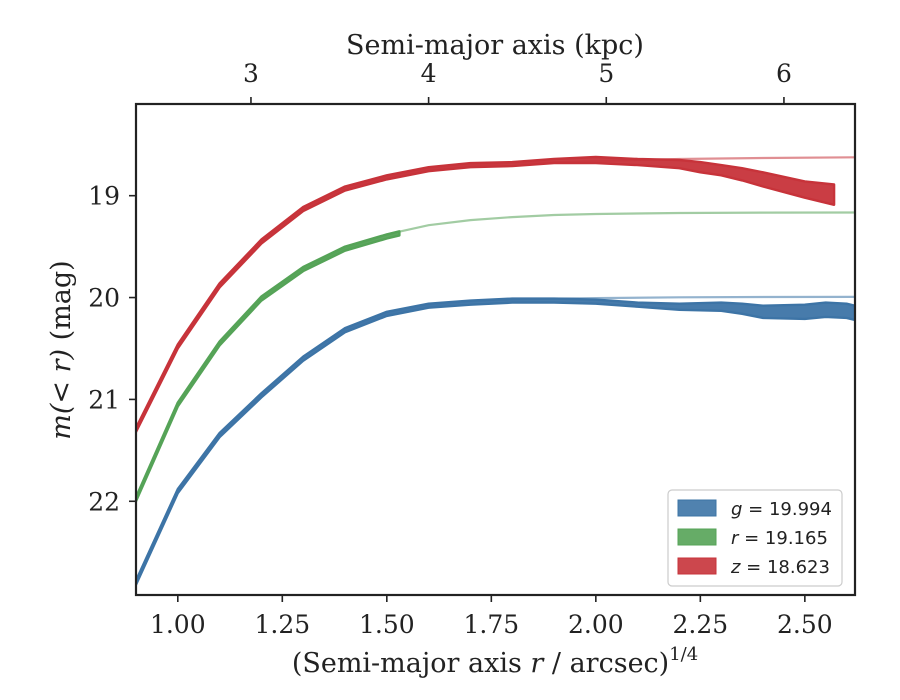 This screenshot has width=900, height=700. I want to click on y-axis-title-unit: (mag), so click(61, 300).